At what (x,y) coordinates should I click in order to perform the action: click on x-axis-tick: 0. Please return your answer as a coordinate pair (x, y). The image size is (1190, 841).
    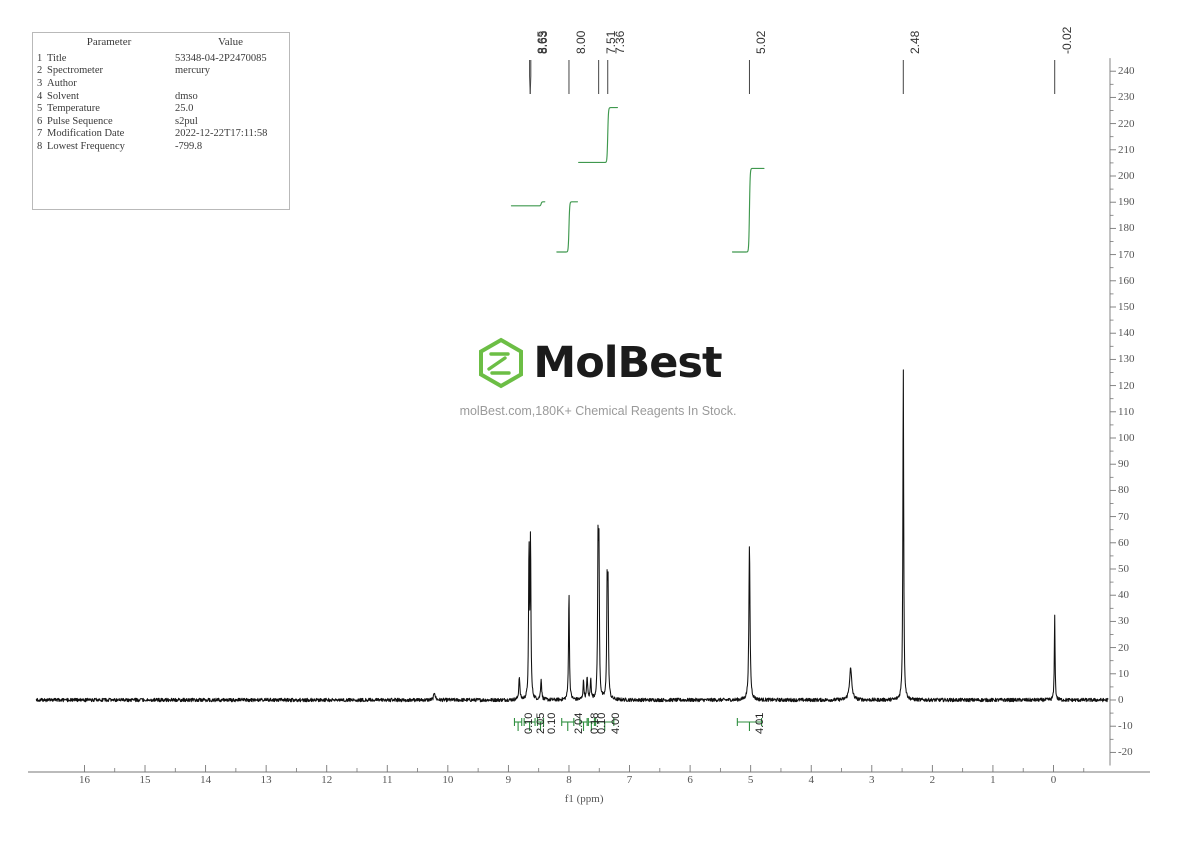
    Looking at the image, I should click on (1053, 780).